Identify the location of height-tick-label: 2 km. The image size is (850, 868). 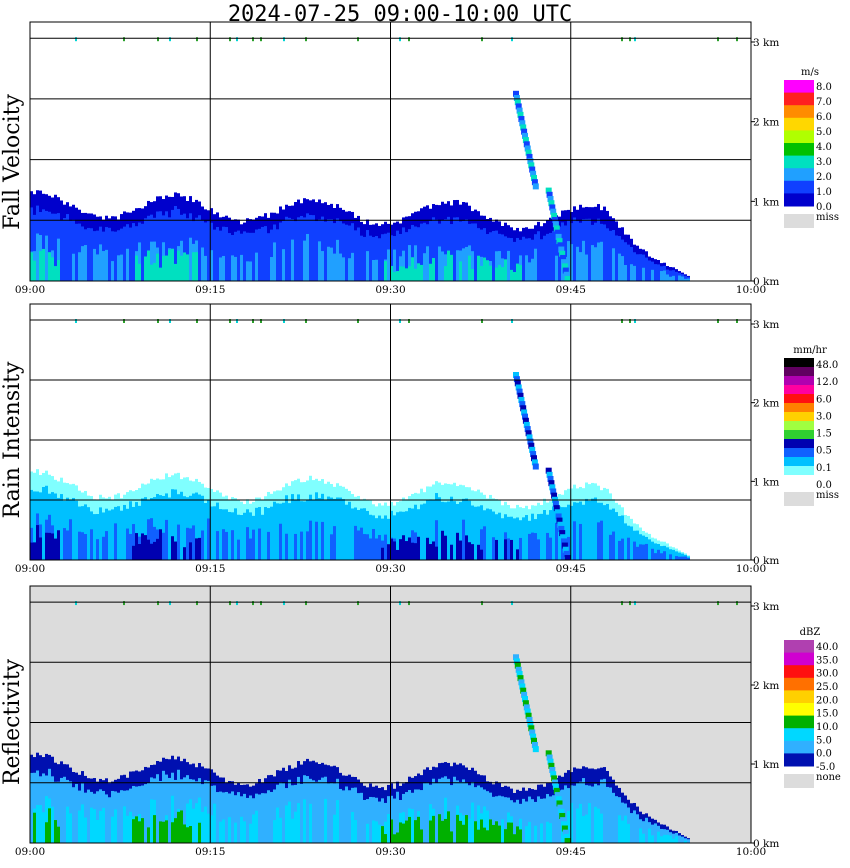
(766, 123).